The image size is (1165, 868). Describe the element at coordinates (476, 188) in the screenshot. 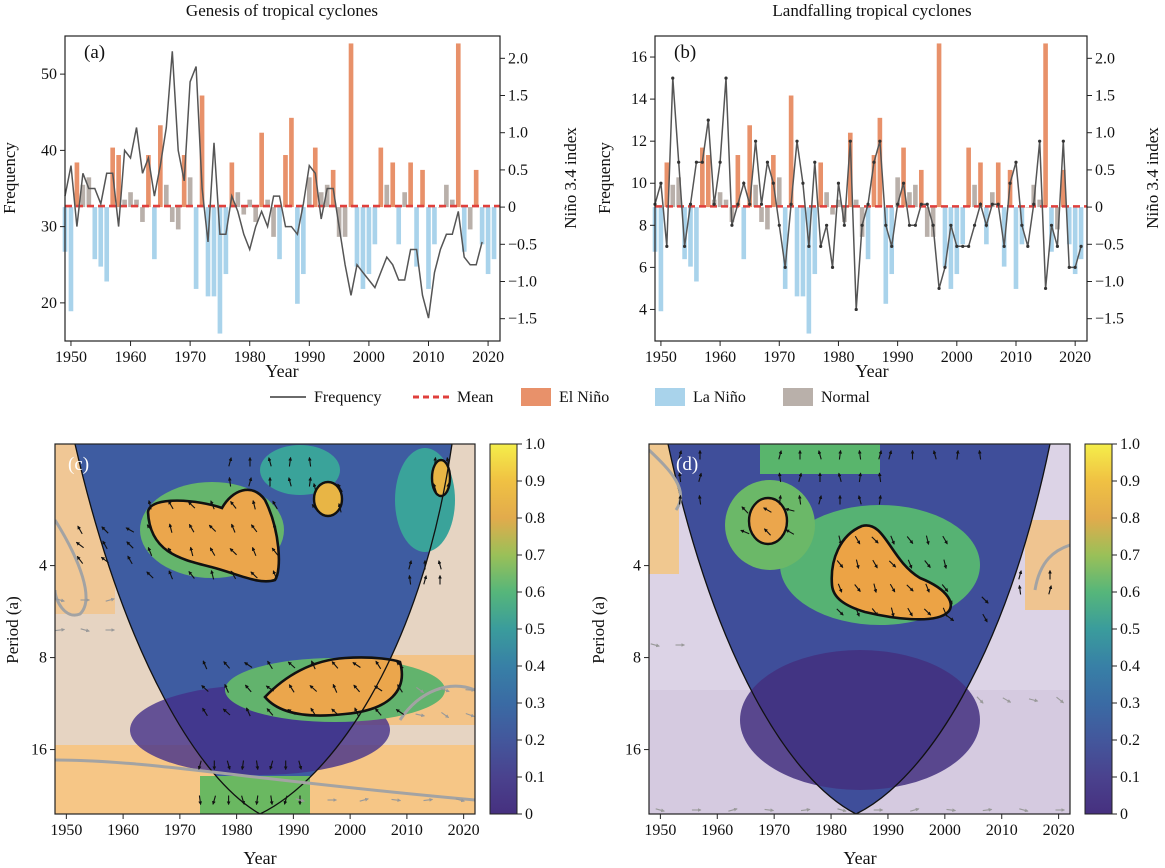

I see `bar-2018` at that location.